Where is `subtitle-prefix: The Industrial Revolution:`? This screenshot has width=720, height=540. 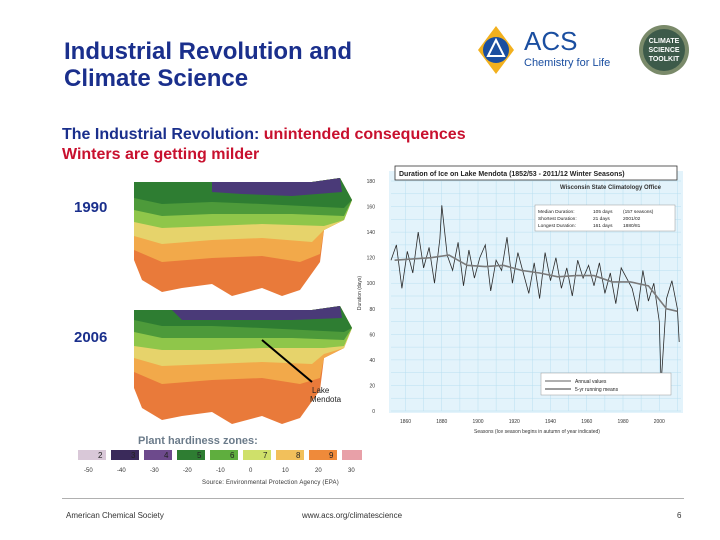
subtitle-prefix: The Industrial Revolution: is located at coordinates (163, 134).